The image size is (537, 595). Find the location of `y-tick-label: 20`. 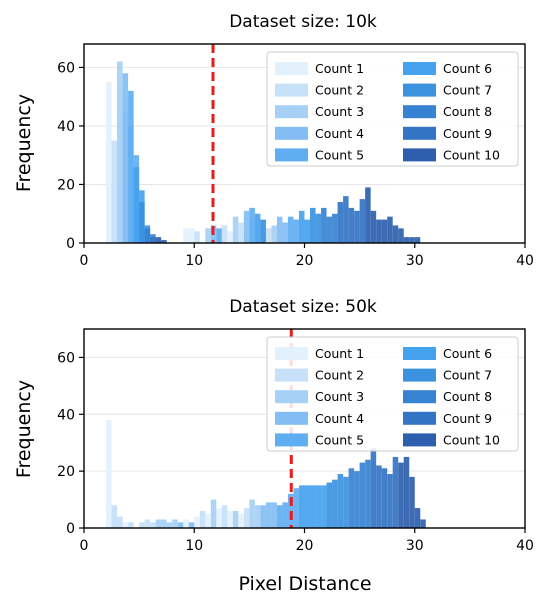

y-tick-label: 20 is located at coordinates (66, 472).